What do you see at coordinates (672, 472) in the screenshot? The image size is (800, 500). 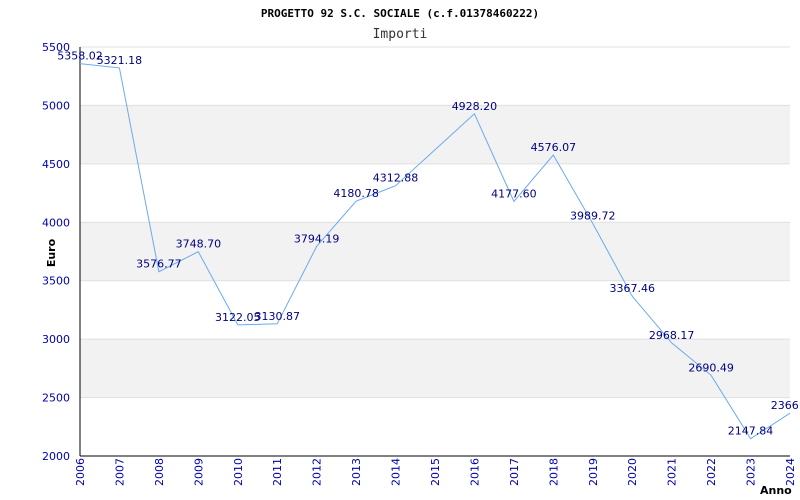 I see `x-tick-label: 2021` at bounding box center [672, 472].